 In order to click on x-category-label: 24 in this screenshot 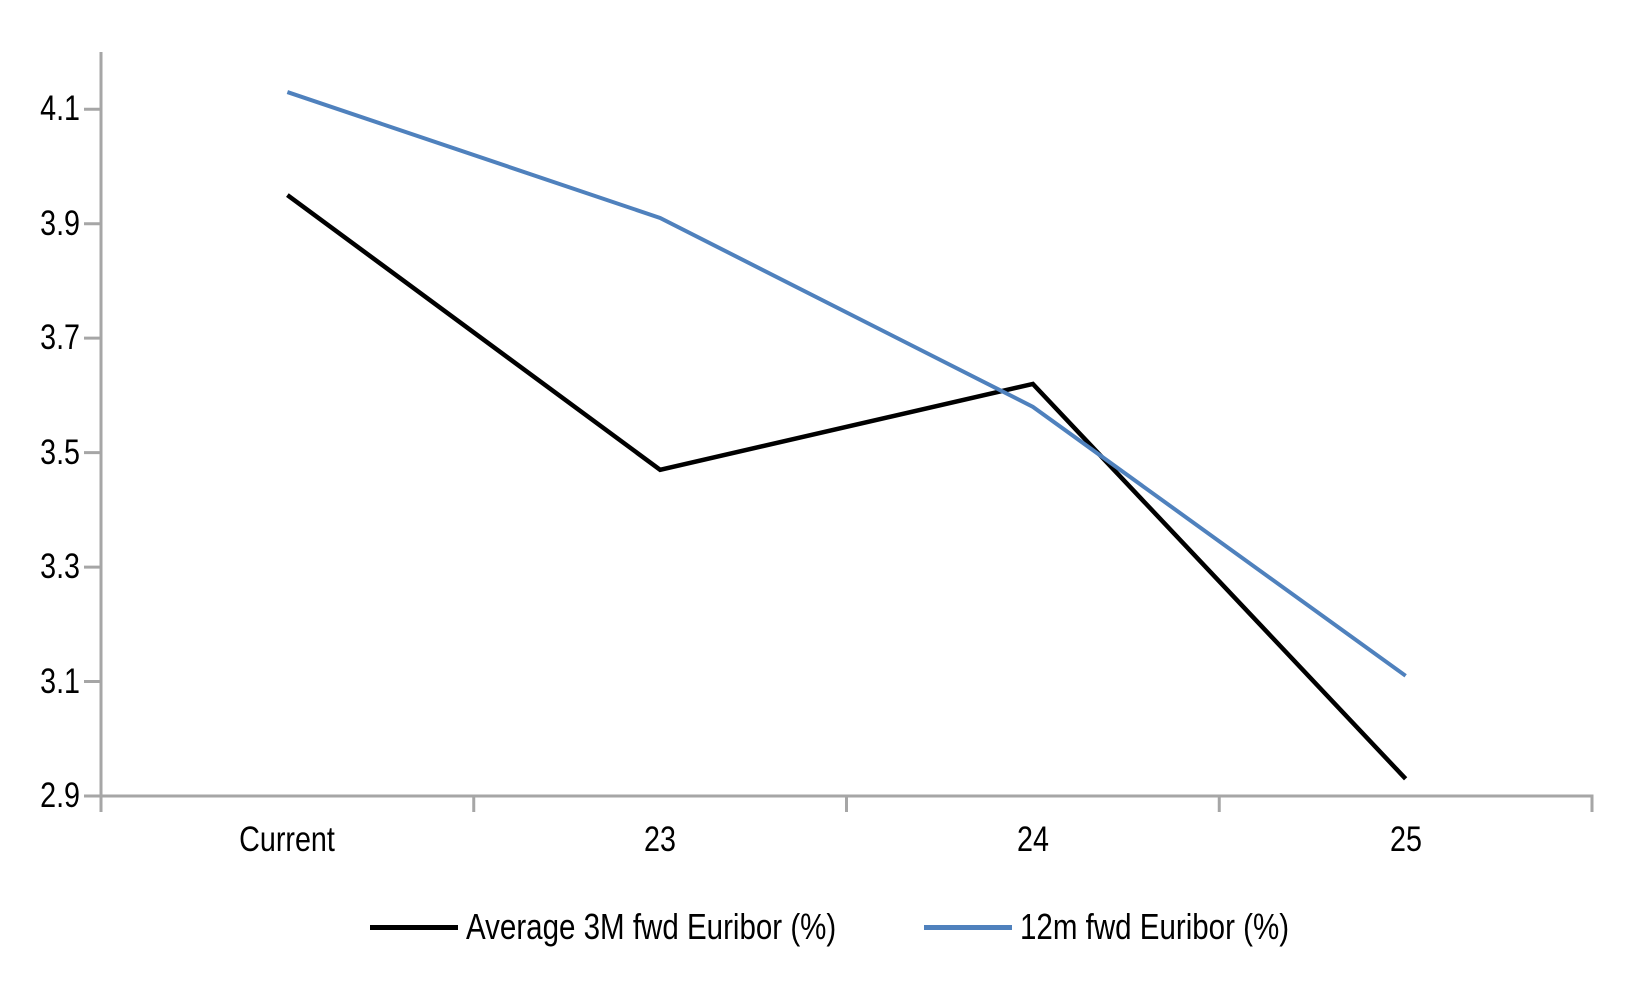, I will do `click(1032, 839)`.